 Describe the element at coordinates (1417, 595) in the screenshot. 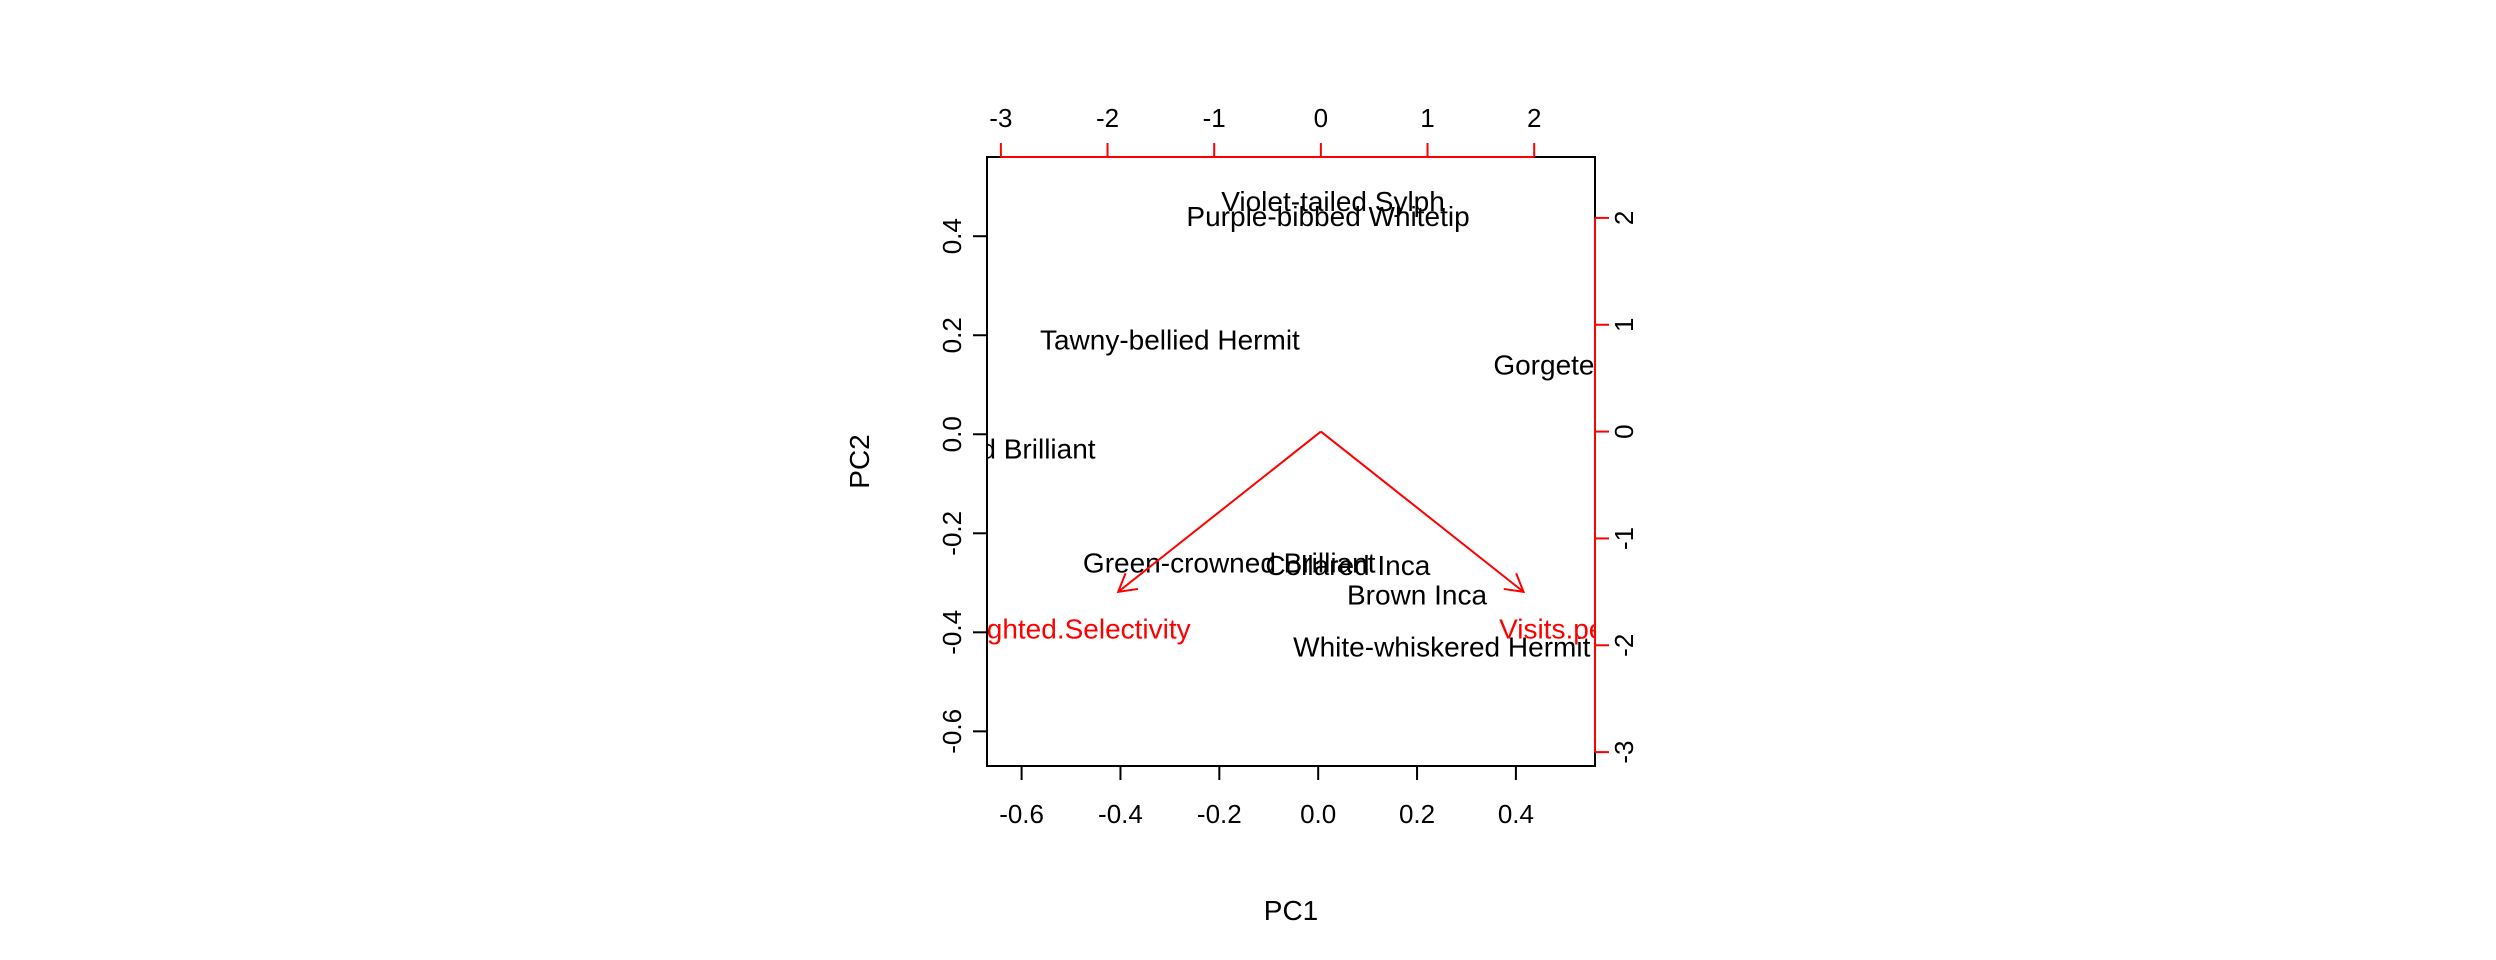

I see `observation-label: Brown Inca` at that location.